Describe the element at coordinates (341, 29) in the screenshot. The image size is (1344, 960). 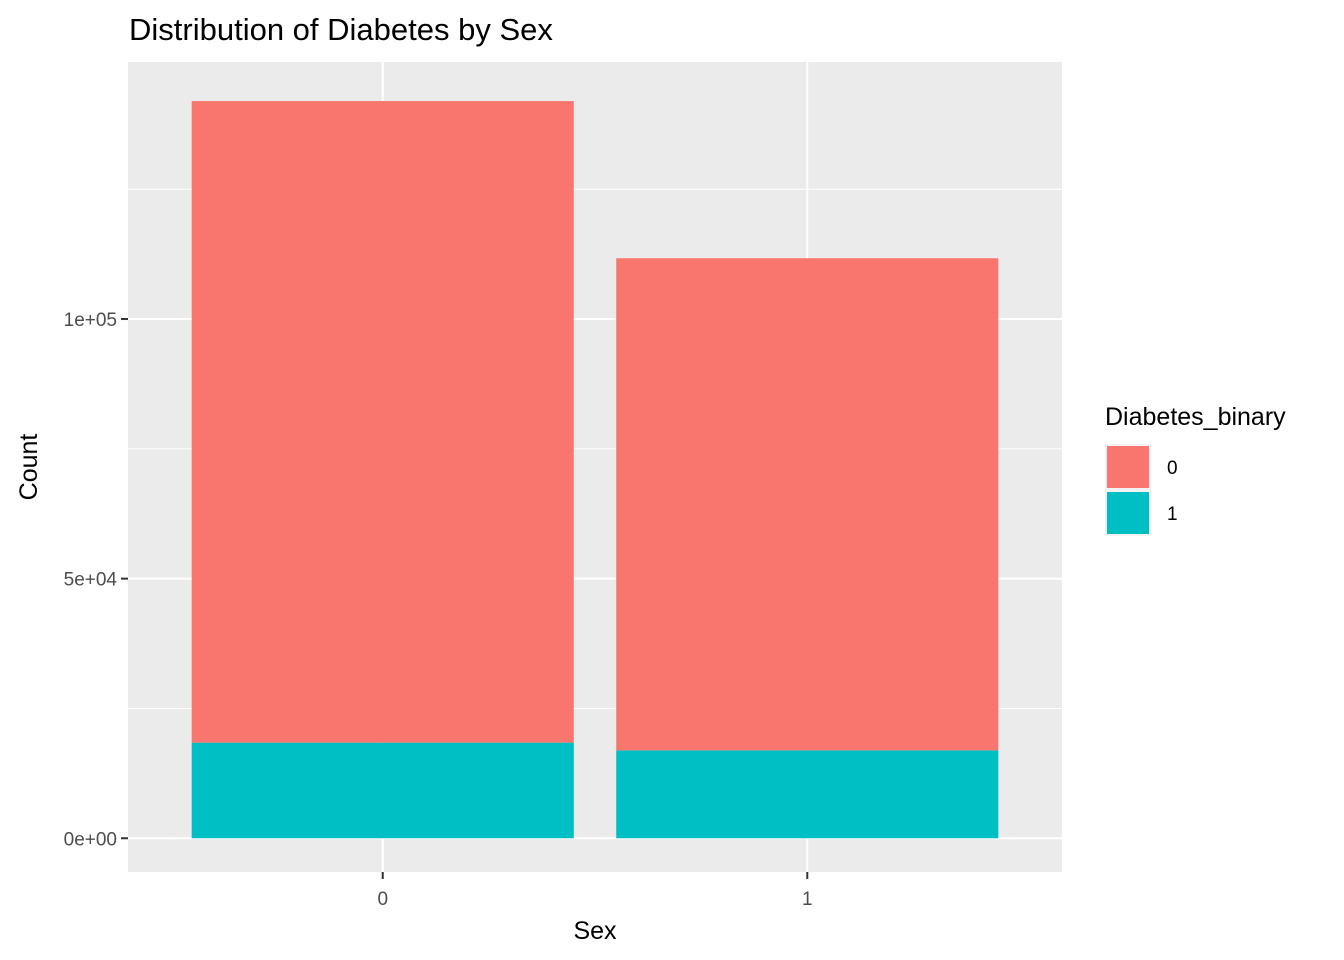
I see `chart-title: Distribution of Diabetes by Sex` at that location.